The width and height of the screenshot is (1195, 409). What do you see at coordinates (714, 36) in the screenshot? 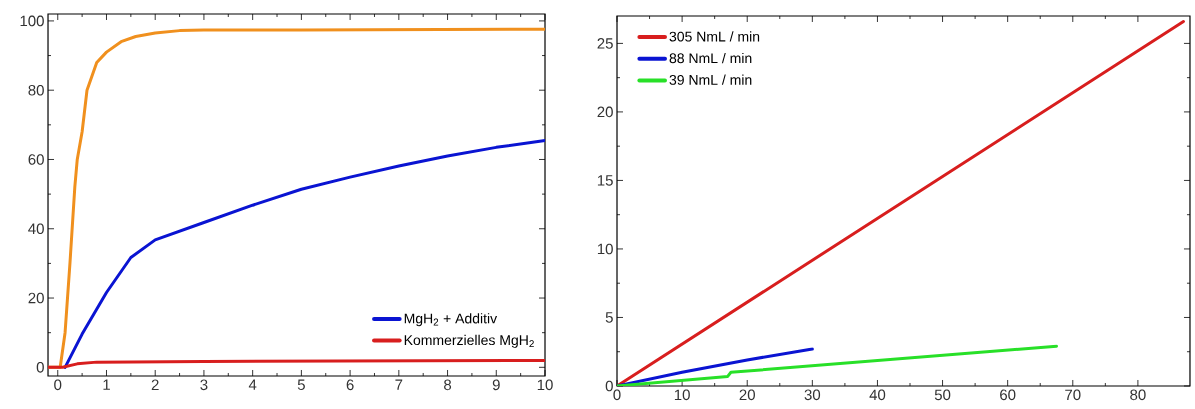
I see `legend-label: 305 NmL / min` at bounding box center [714, 36].